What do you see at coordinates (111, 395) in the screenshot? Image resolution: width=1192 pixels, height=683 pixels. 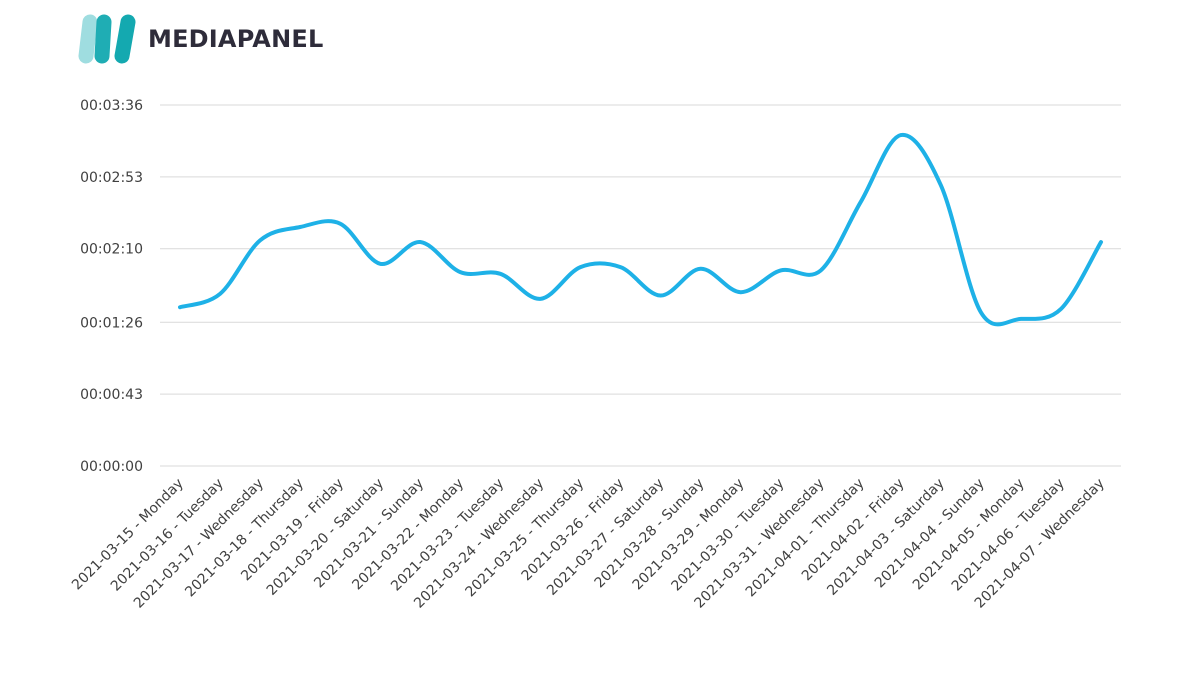 I see `y-tick-label: 00:00:43` at bounding box center [111, 395].